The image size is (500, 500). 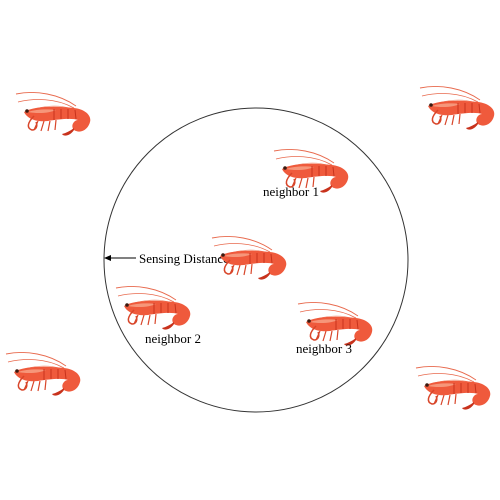 What do you see at coordinates (184, 258) in the screenshot?
I see `sensing-distance-label: Sensing Distance` at bounding box center [184, 258].